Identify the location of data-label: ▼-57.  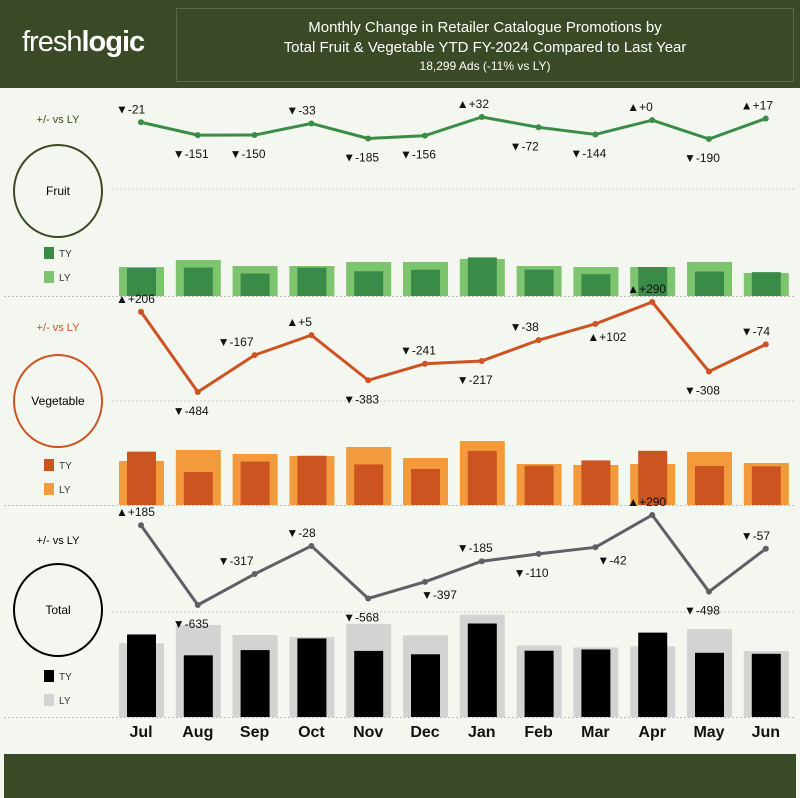
(756, 536).